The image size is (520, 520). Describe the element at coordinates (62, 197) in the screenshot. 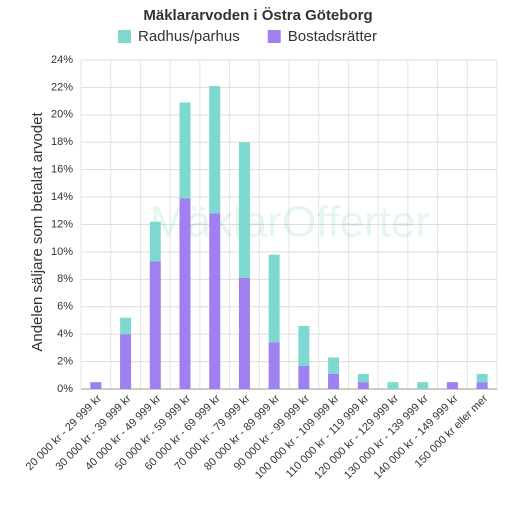

I see `y-tick-label: 14%` at that location.